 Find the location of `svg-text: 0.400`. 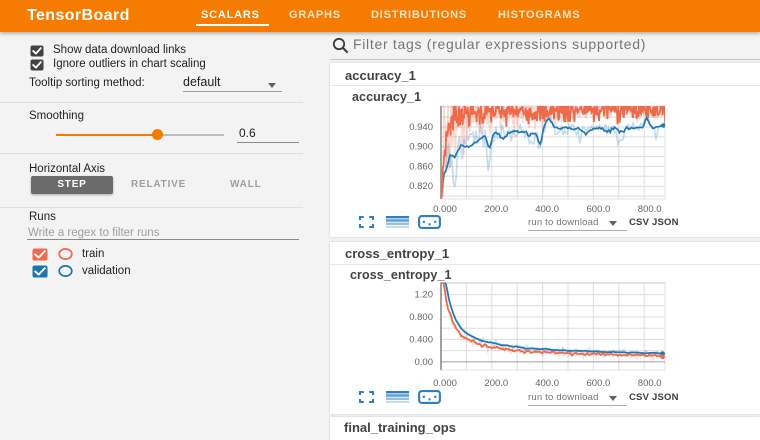

svg-text: 0.400 is located at coordinates (421, 339).